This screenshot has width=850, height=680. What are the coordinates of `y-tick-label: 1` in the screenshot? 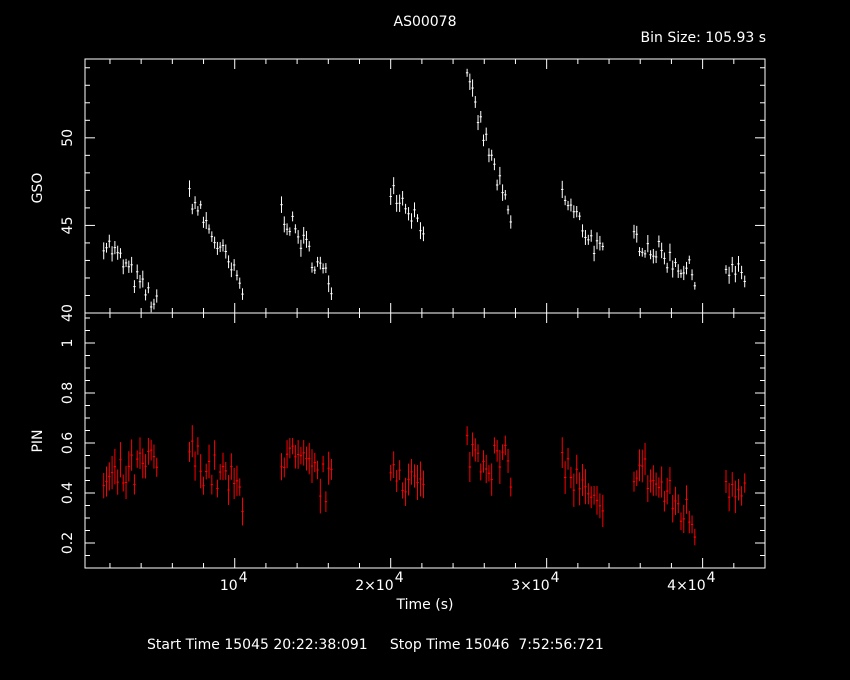 It's located at (68, 343).